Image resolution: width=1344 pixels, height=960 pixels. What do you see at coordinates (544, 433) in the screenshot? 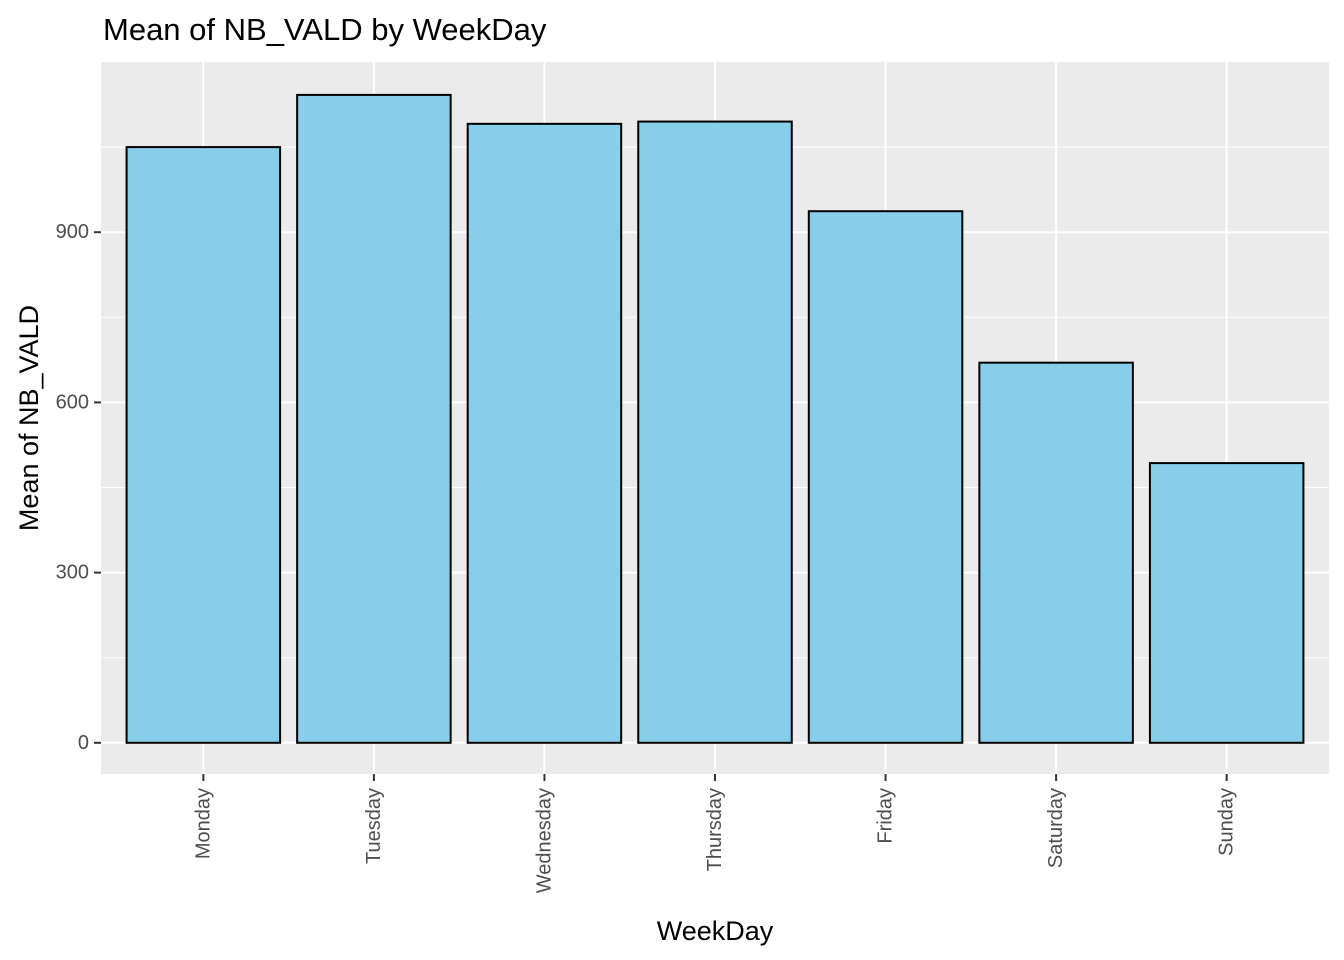
I see `bar-wednesday` at bounding box center [544, 433].